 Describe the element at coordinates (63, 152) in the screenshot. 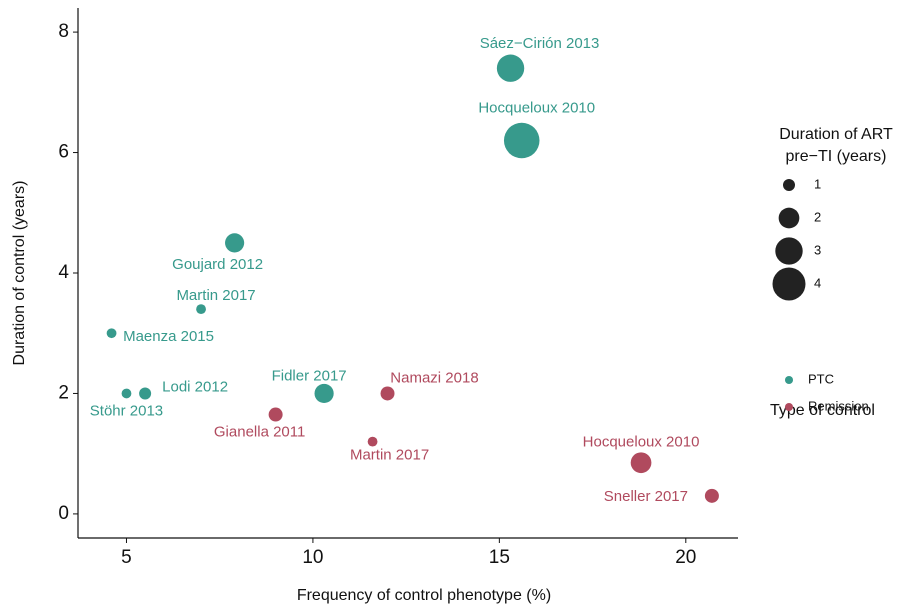

I see `y-tick-label: 6` at that location.